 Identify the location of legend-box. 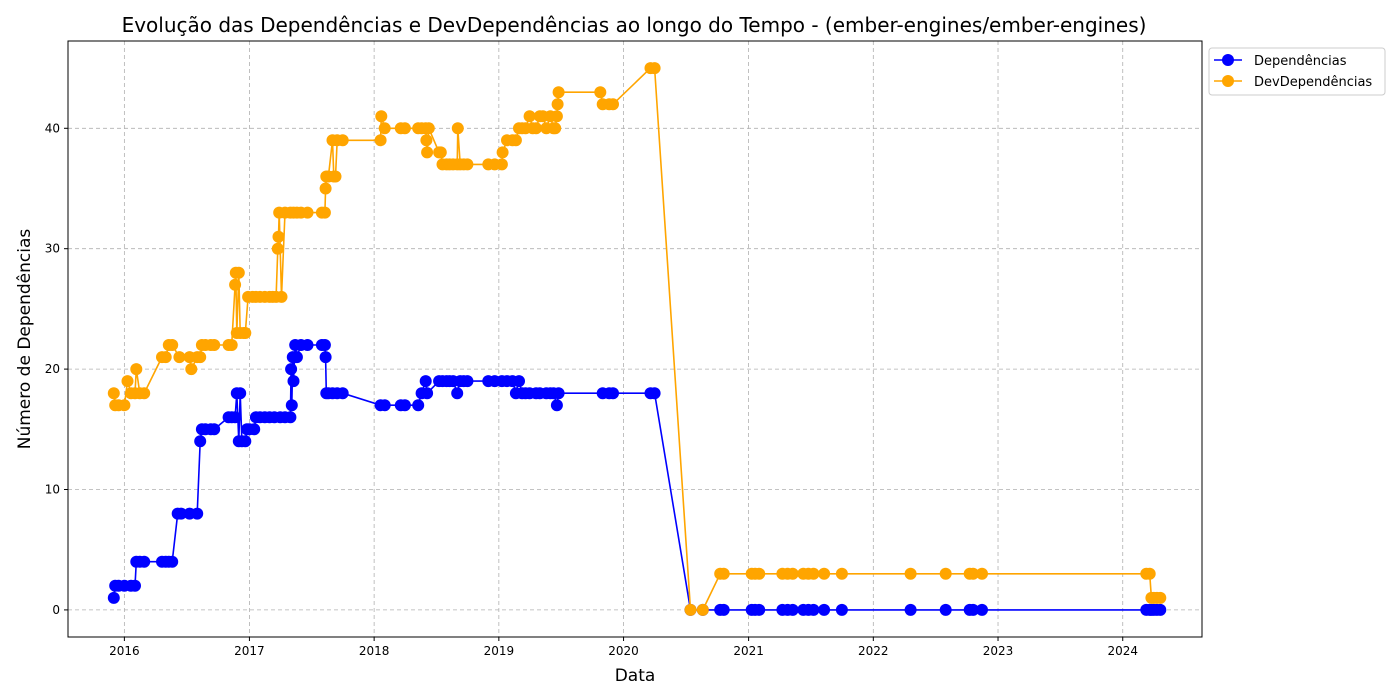
(1297, 71).